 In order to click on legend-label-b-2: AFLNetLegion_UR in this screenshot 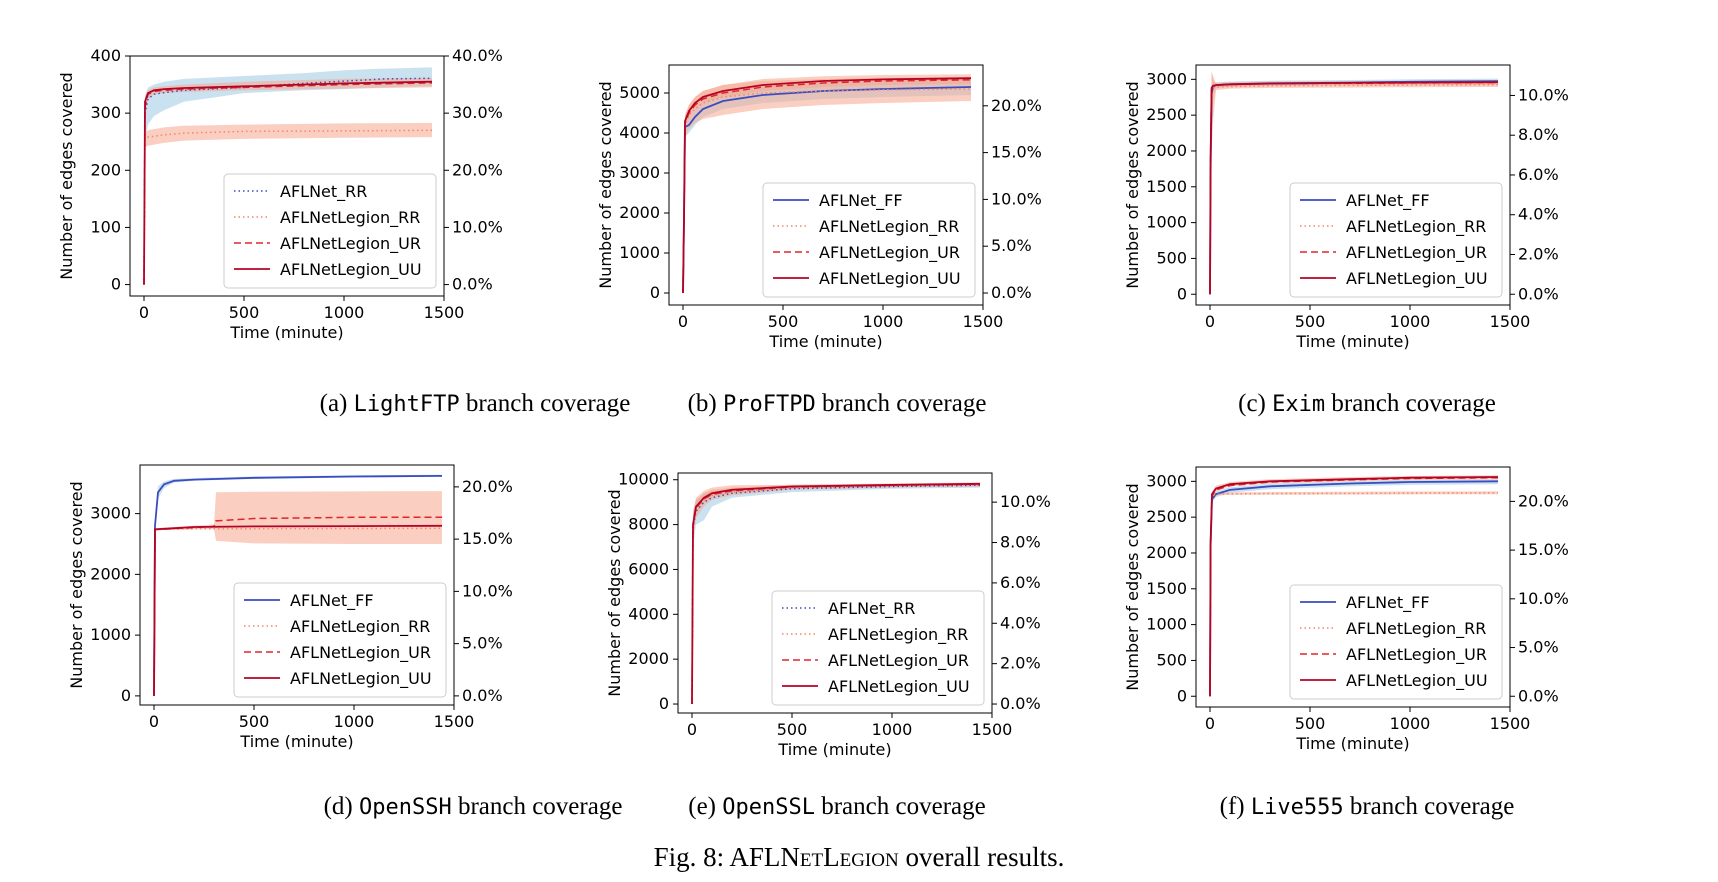, I will do `click(889, 253)`.